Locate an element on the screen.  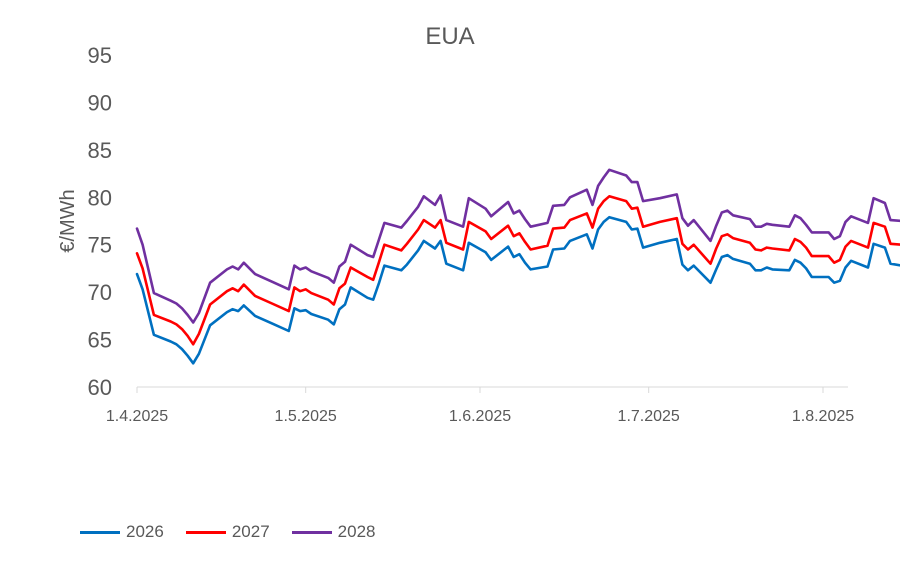
x-tick-label-1: 1.5.2025 is located at coordinates (306, 416).